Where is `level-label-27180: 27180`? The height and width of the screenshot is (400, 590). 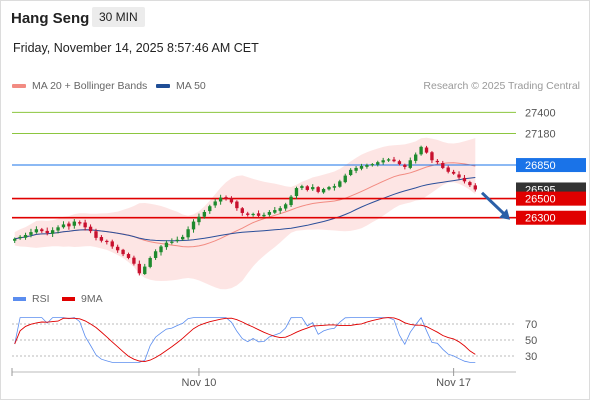
level-label-27180: 27180 is located at coordinates (540, 134).